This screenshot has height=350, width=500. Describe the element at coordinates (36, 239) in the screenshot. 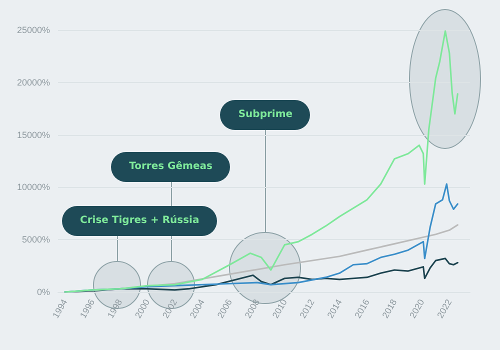

I see `y-tick-label: 5000%` at that location.